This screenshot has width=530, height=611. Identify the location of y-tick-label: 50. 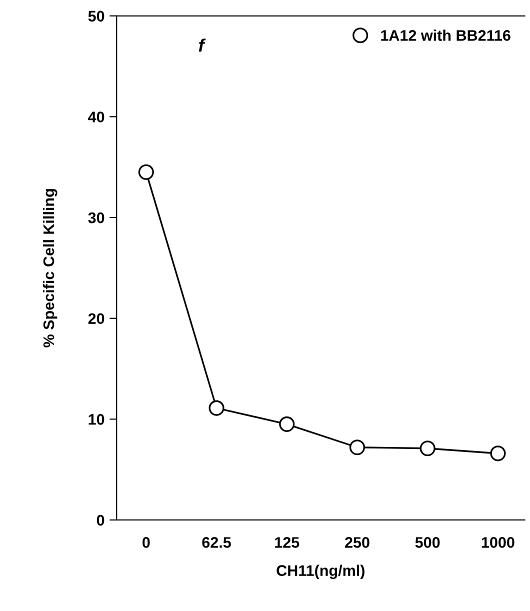
(96, 16).